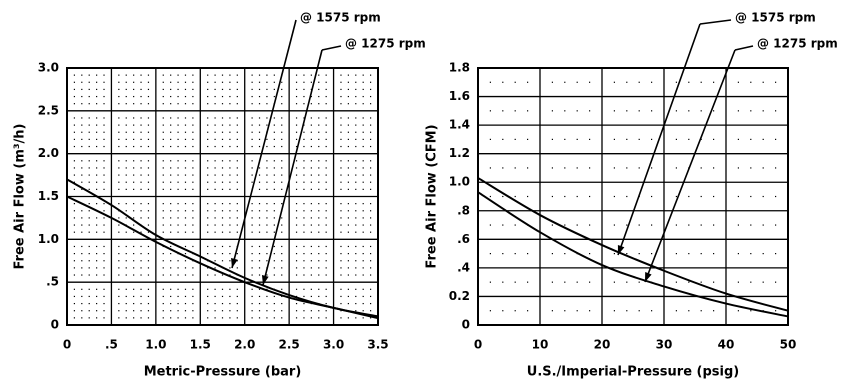 This screenshot has height=387, width=845. What do you see at coordinates (463, 210) in the screenshot?
I see `y-tick-label: .8` at bounding box center [463, 210].